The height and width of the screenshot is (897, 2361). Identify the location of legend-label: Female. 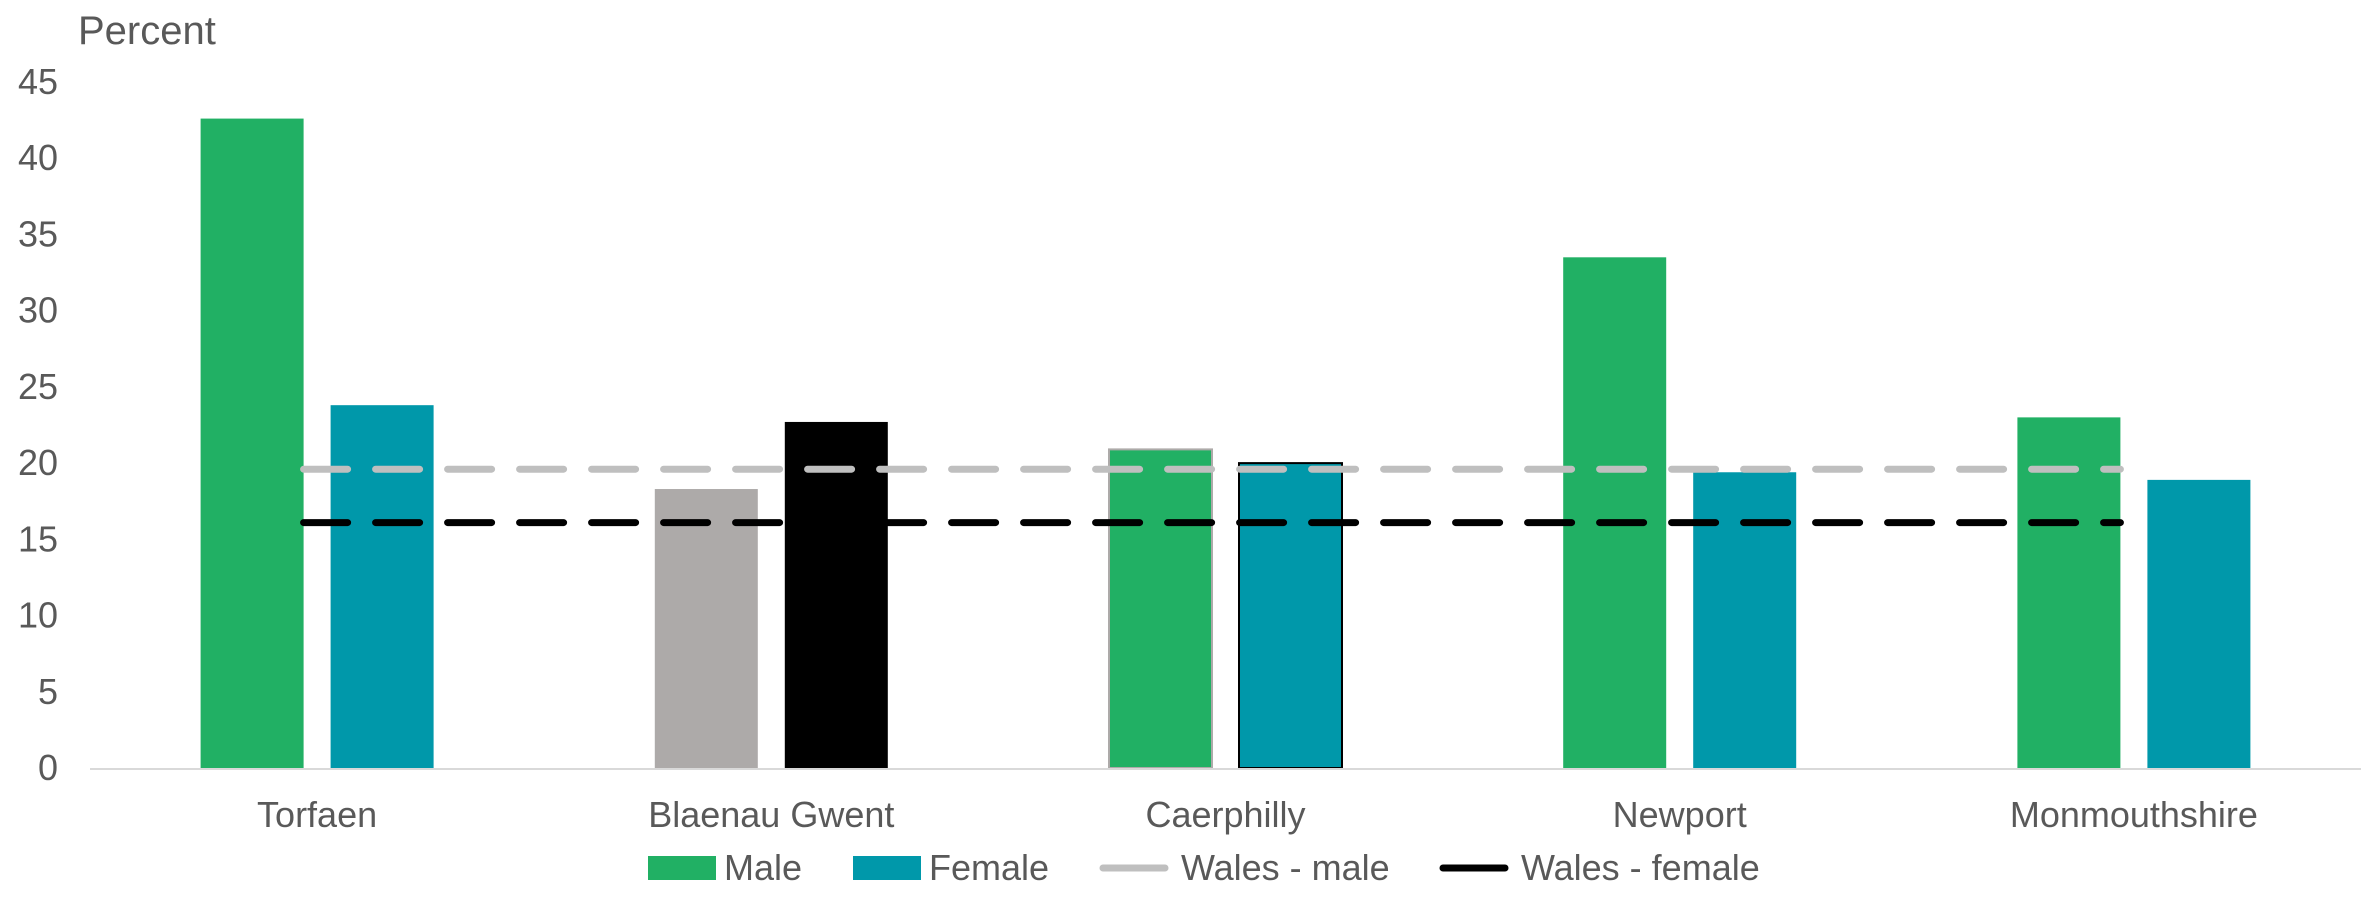
(989, 867).